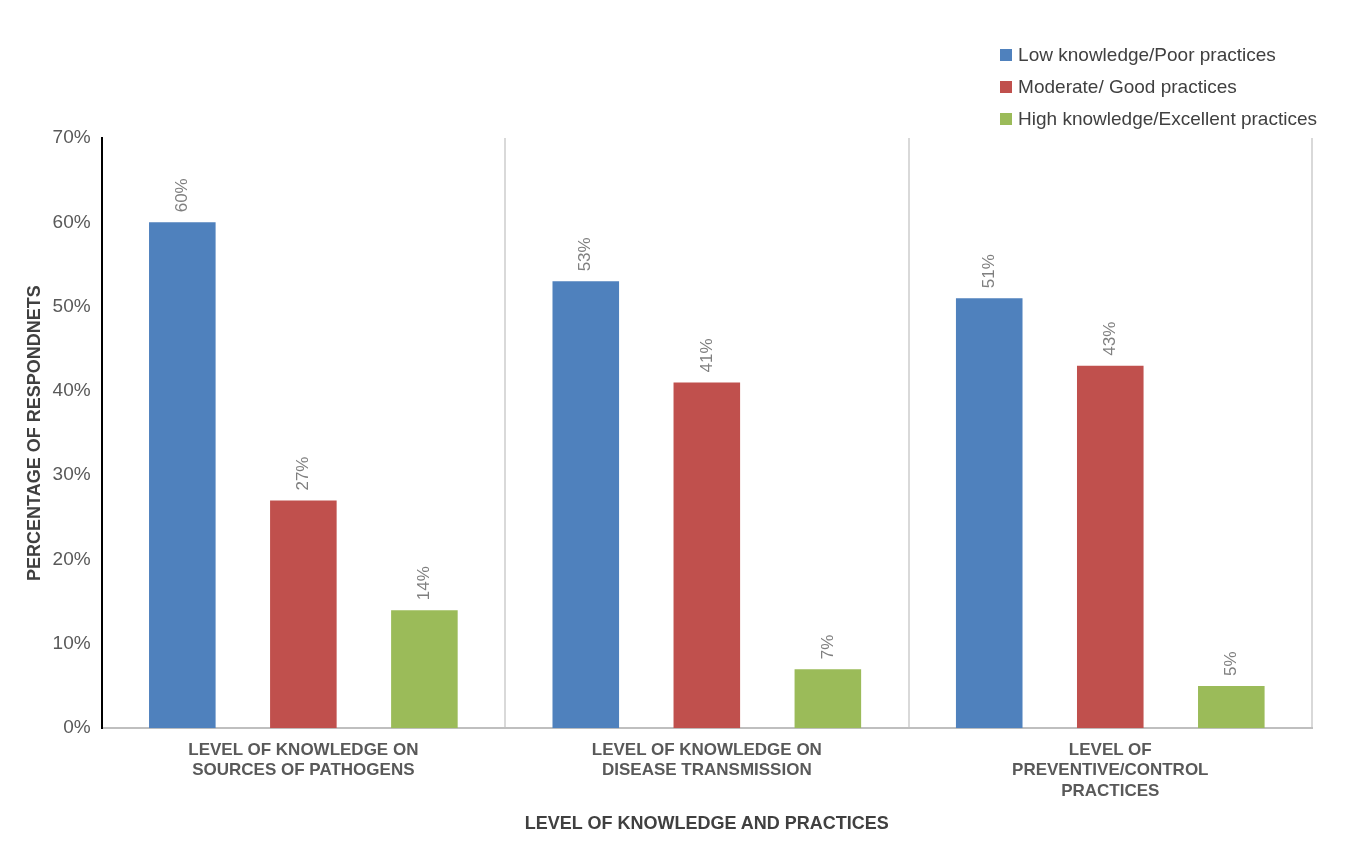 Image resolution: width=1357 pixels, height=847 pixels. What do you see at coordinates (1109, 338) in the screenshot?
I see `text: 43%` at bounding box center [1109, 338].